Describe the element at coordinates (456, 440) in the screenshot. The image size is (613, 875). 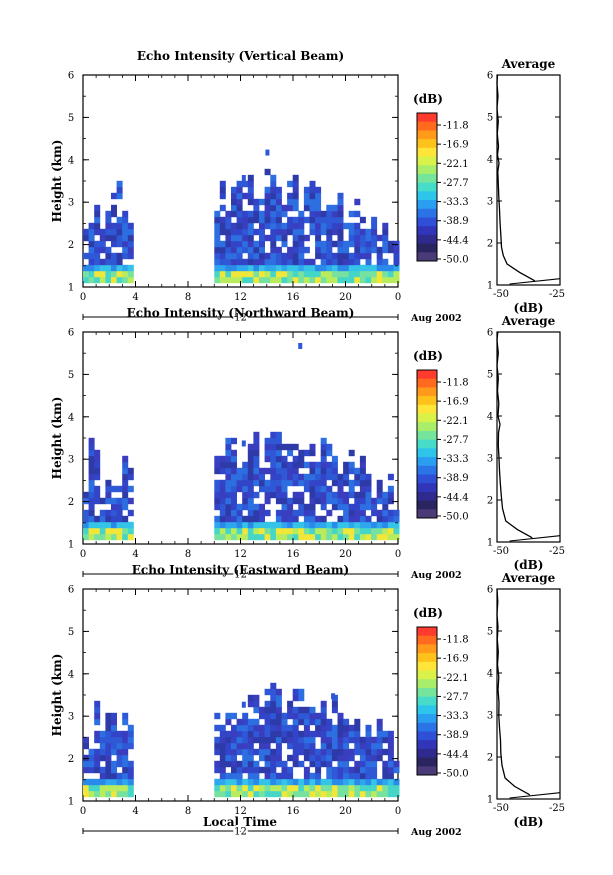
I see `colorbar-label: -27.7` at that location.